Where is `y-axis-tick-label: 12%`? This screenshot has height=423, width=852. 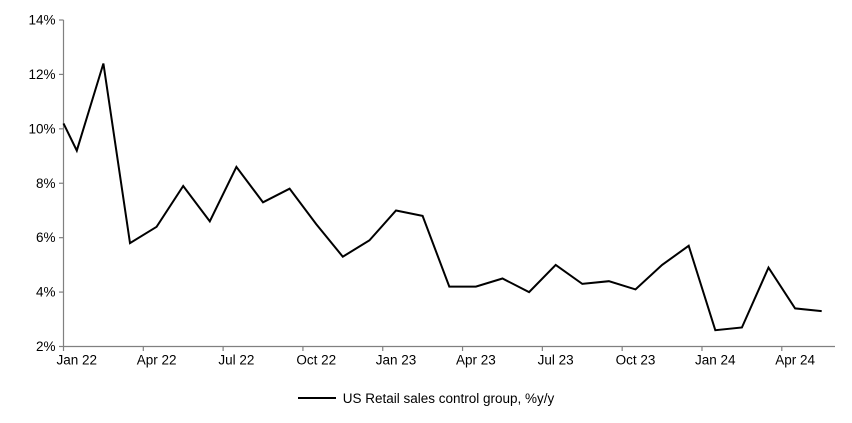 y-axis-tick-label: 12% is located at coordinates (41, 74).